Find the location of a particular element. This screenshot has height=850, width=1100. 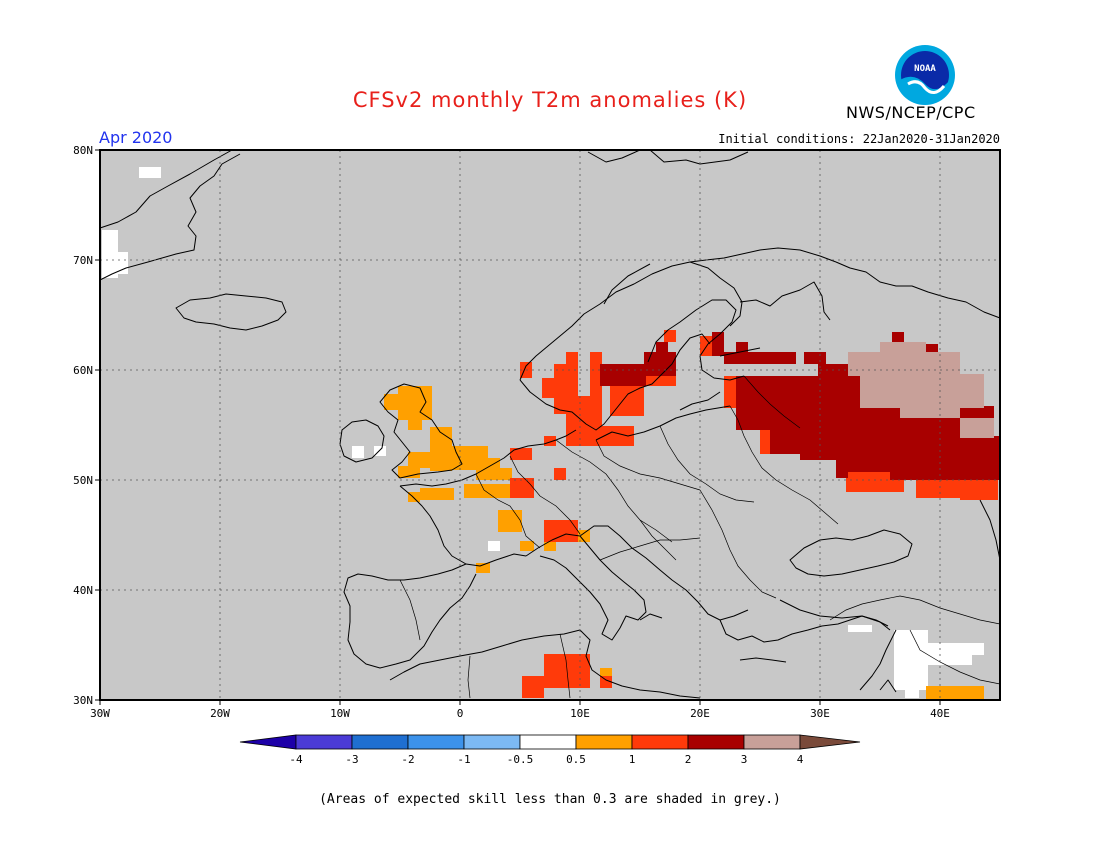

anomaly-cell-france is located at coordinates (487, 491).